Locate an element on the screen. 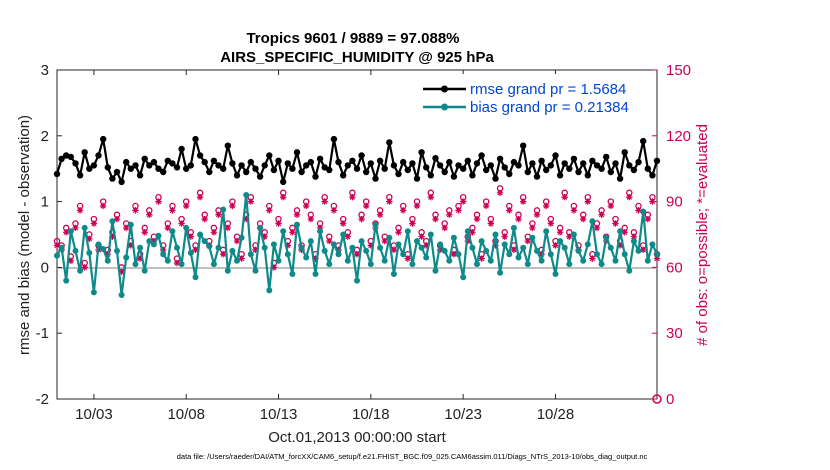  y-right-tick-label: 30 is located at coordinates (674, 333).